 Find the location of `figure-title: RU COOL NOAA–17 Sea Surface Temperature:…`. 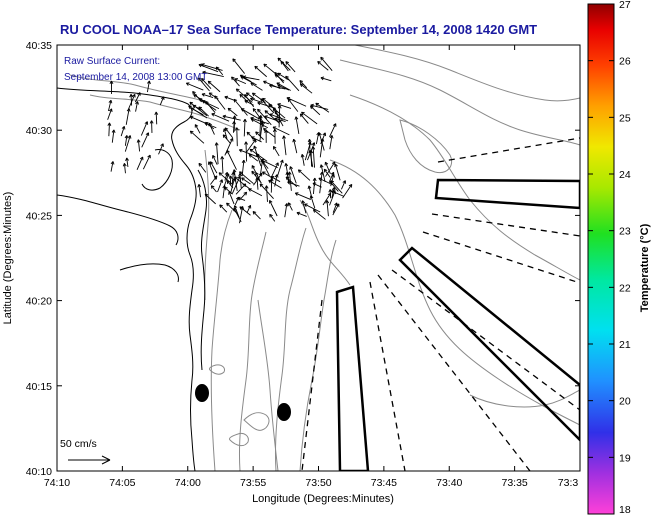

figure-title: RU COOL NOAA–17 Sea Surface Temperature:… is located at coordinates (298, 29).